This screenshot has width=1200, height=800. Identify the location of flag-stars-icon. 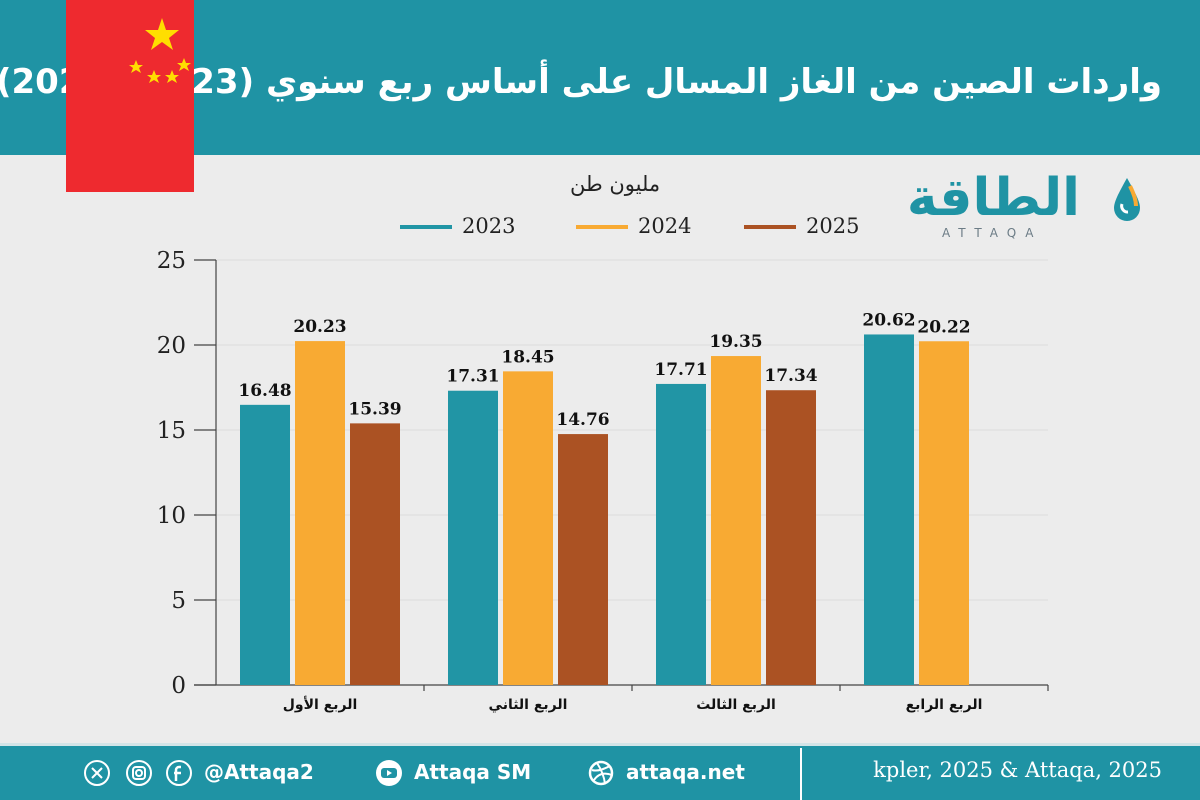
(160, 50).